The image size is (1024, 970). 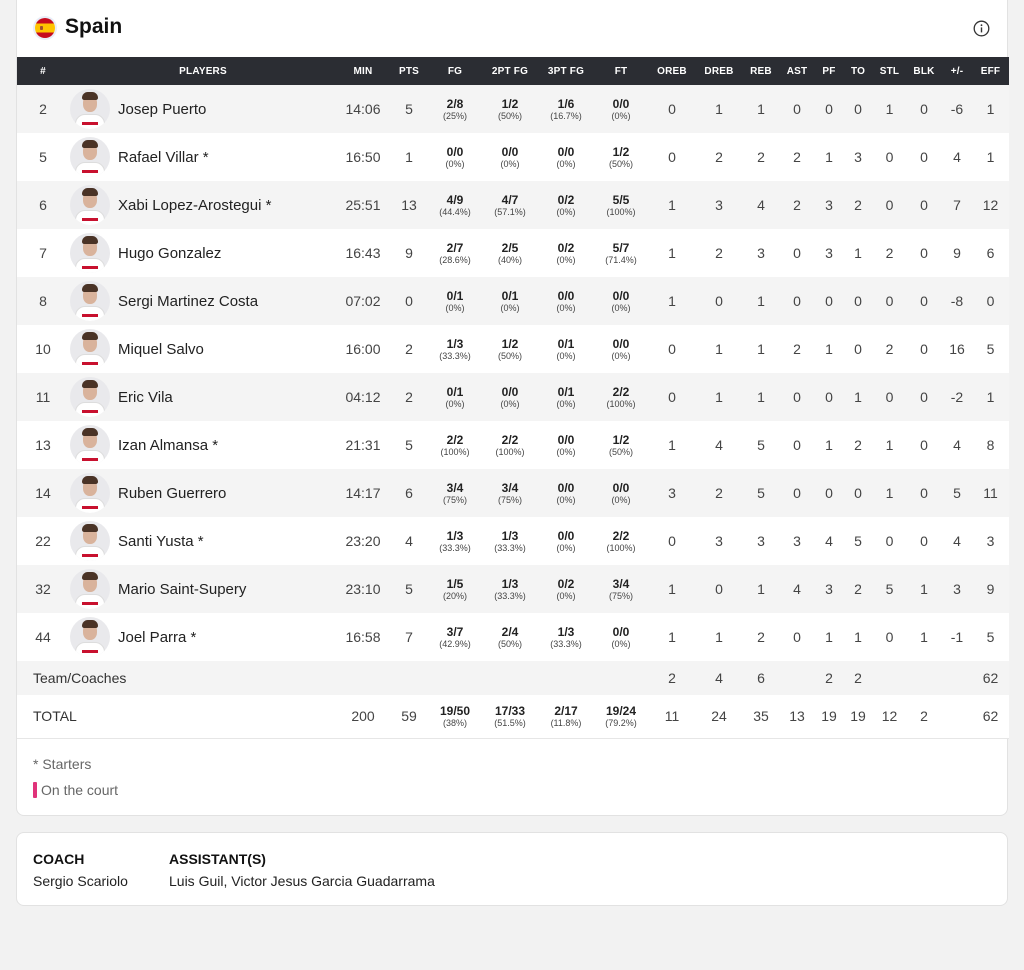 What do you see at coordinates (621, 678) in the screenshot?
I see `empty-cell` at bounding box center [621, 678].